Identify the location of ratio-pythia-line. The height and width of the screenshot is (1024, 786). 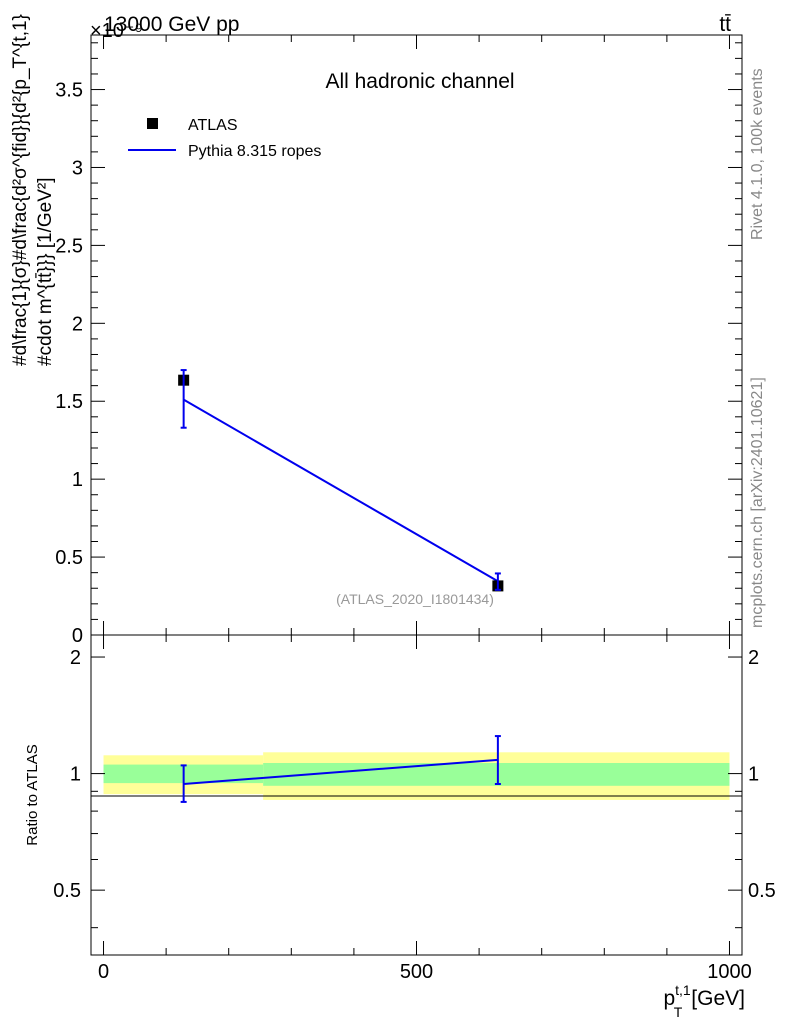
(340, 771).